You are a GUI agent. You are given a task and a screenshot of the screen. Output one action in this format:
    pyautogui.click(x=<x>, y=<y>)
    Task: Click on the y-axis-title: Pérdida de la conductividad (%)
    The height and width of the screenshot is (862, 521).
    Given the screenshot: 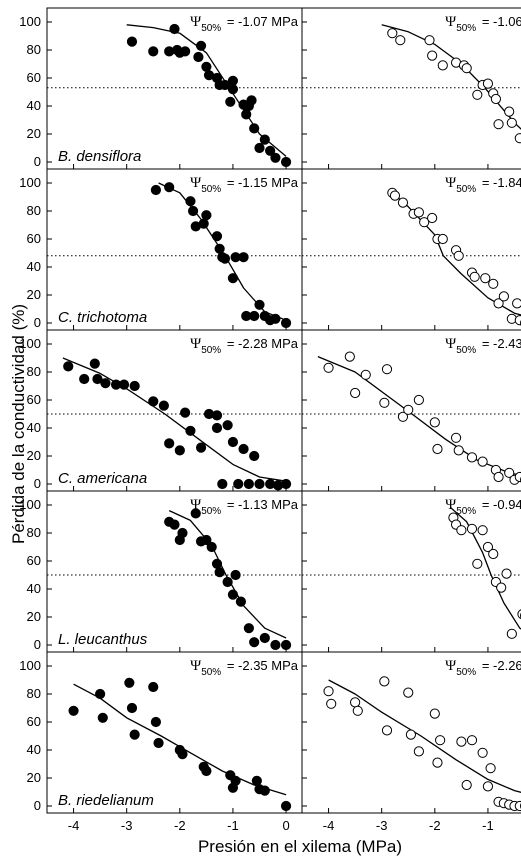 What is the action you would take?
    pyautogui.click(x=18, y=424)
    